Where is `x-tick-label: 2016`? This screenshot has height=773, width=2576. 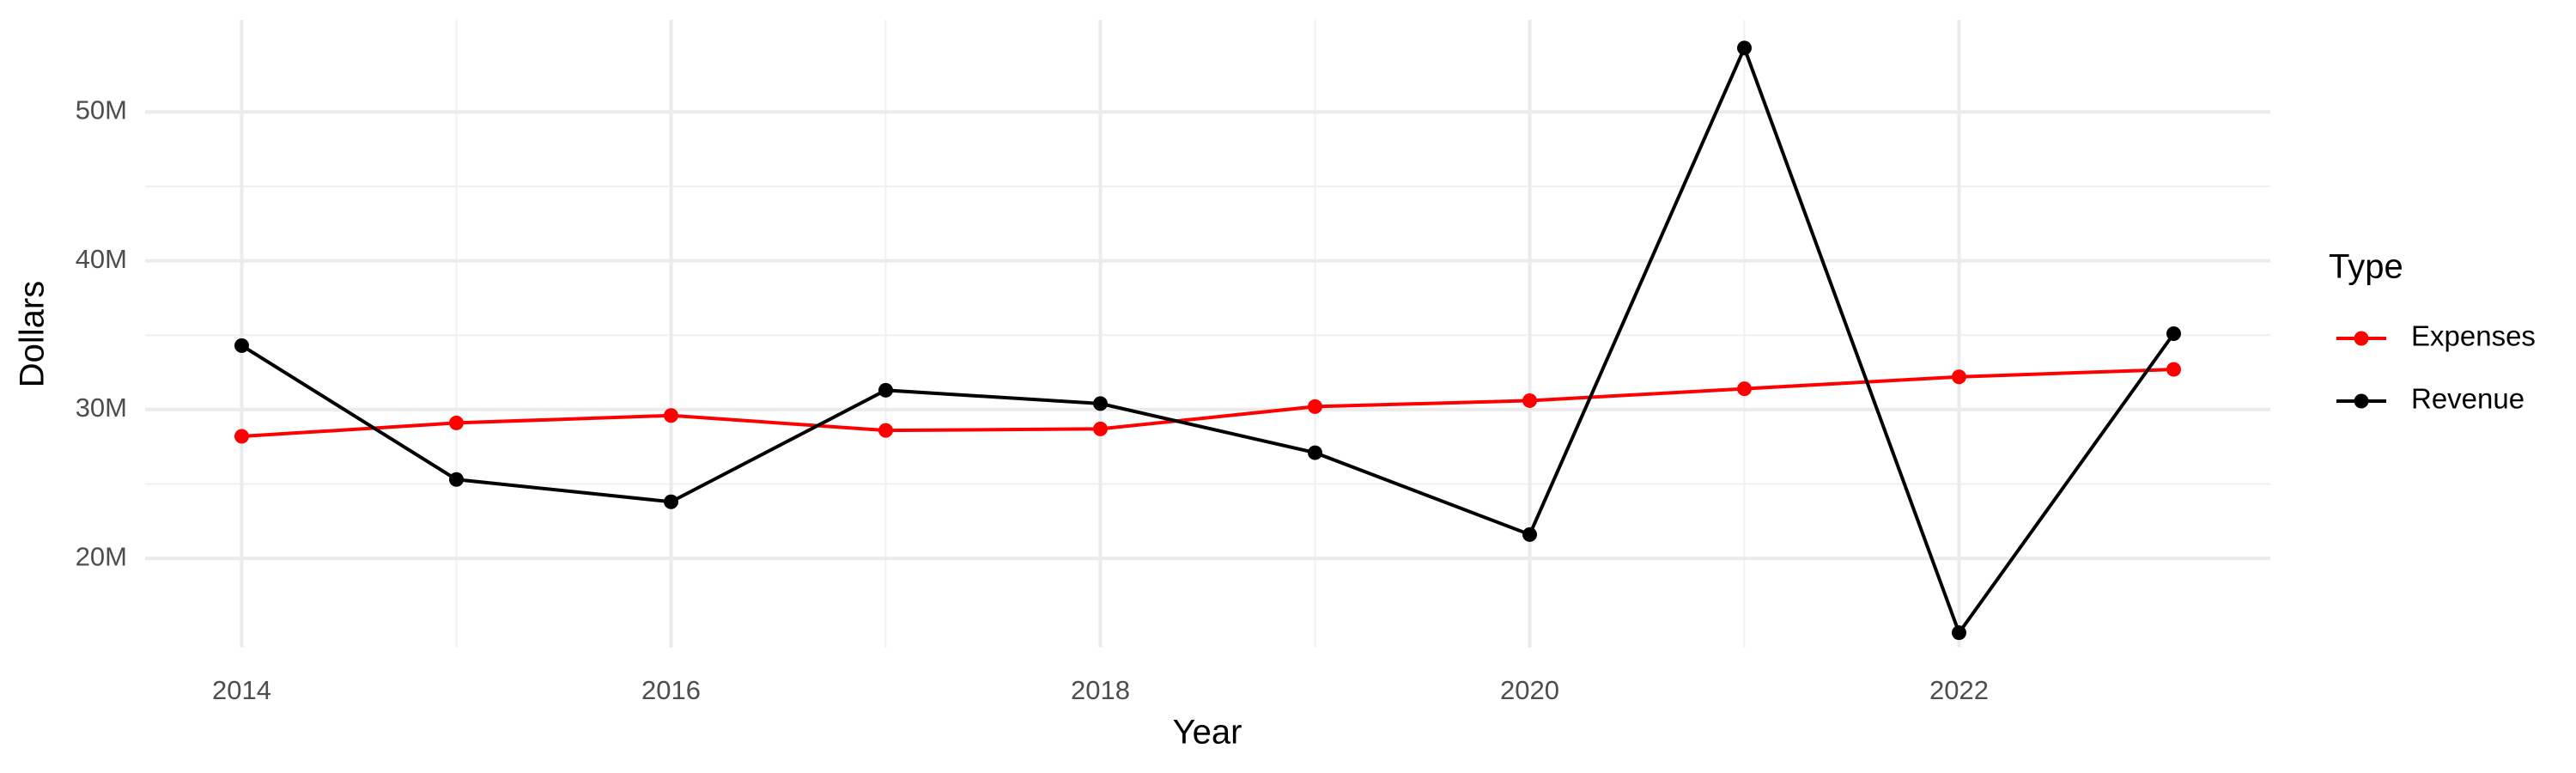 x-tick-label: 2016 is located at coordinates (671, 690).